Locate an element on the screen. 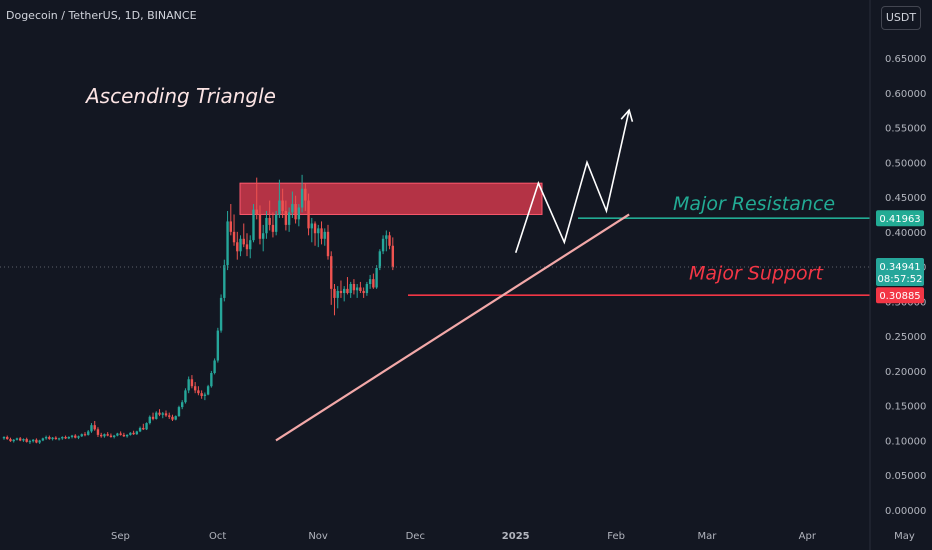 The height and width of the screenshot is (550, 932). resistance-price-tag-bg is located at coordinates (900, 218).